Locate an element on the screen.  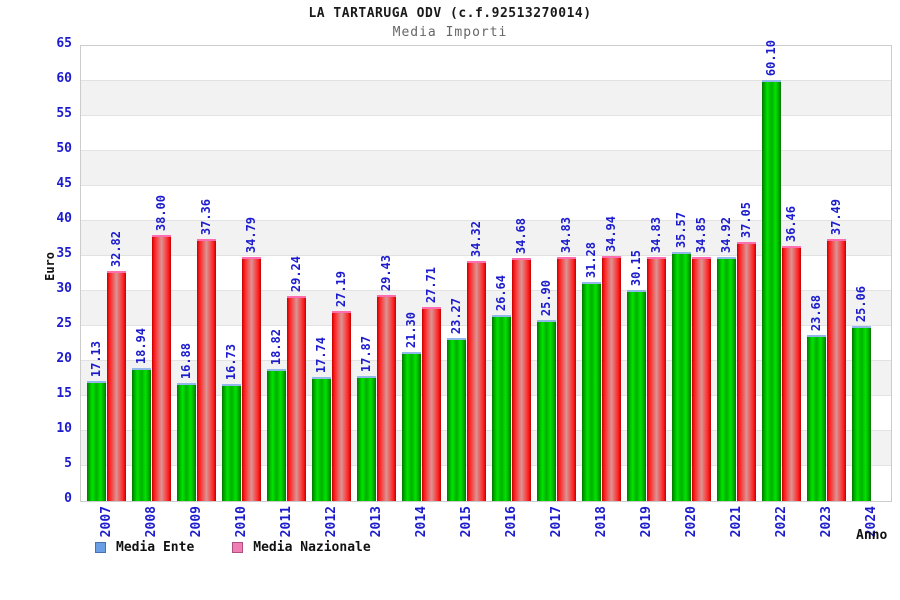
x-tick-2011: 2011 is located at coordinates (286, 522).